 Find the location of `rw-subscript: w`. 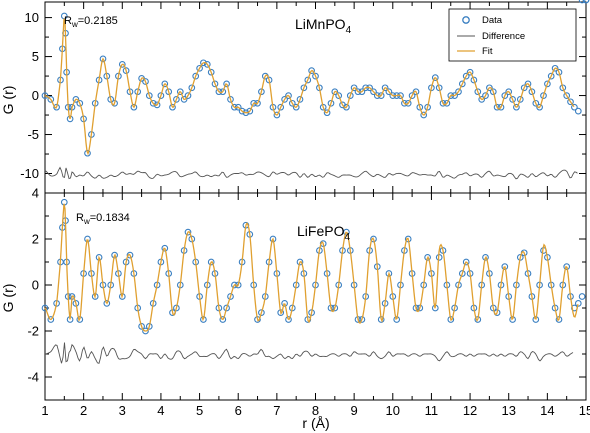

rw-subscript: w is located at coordinates (86, 221).